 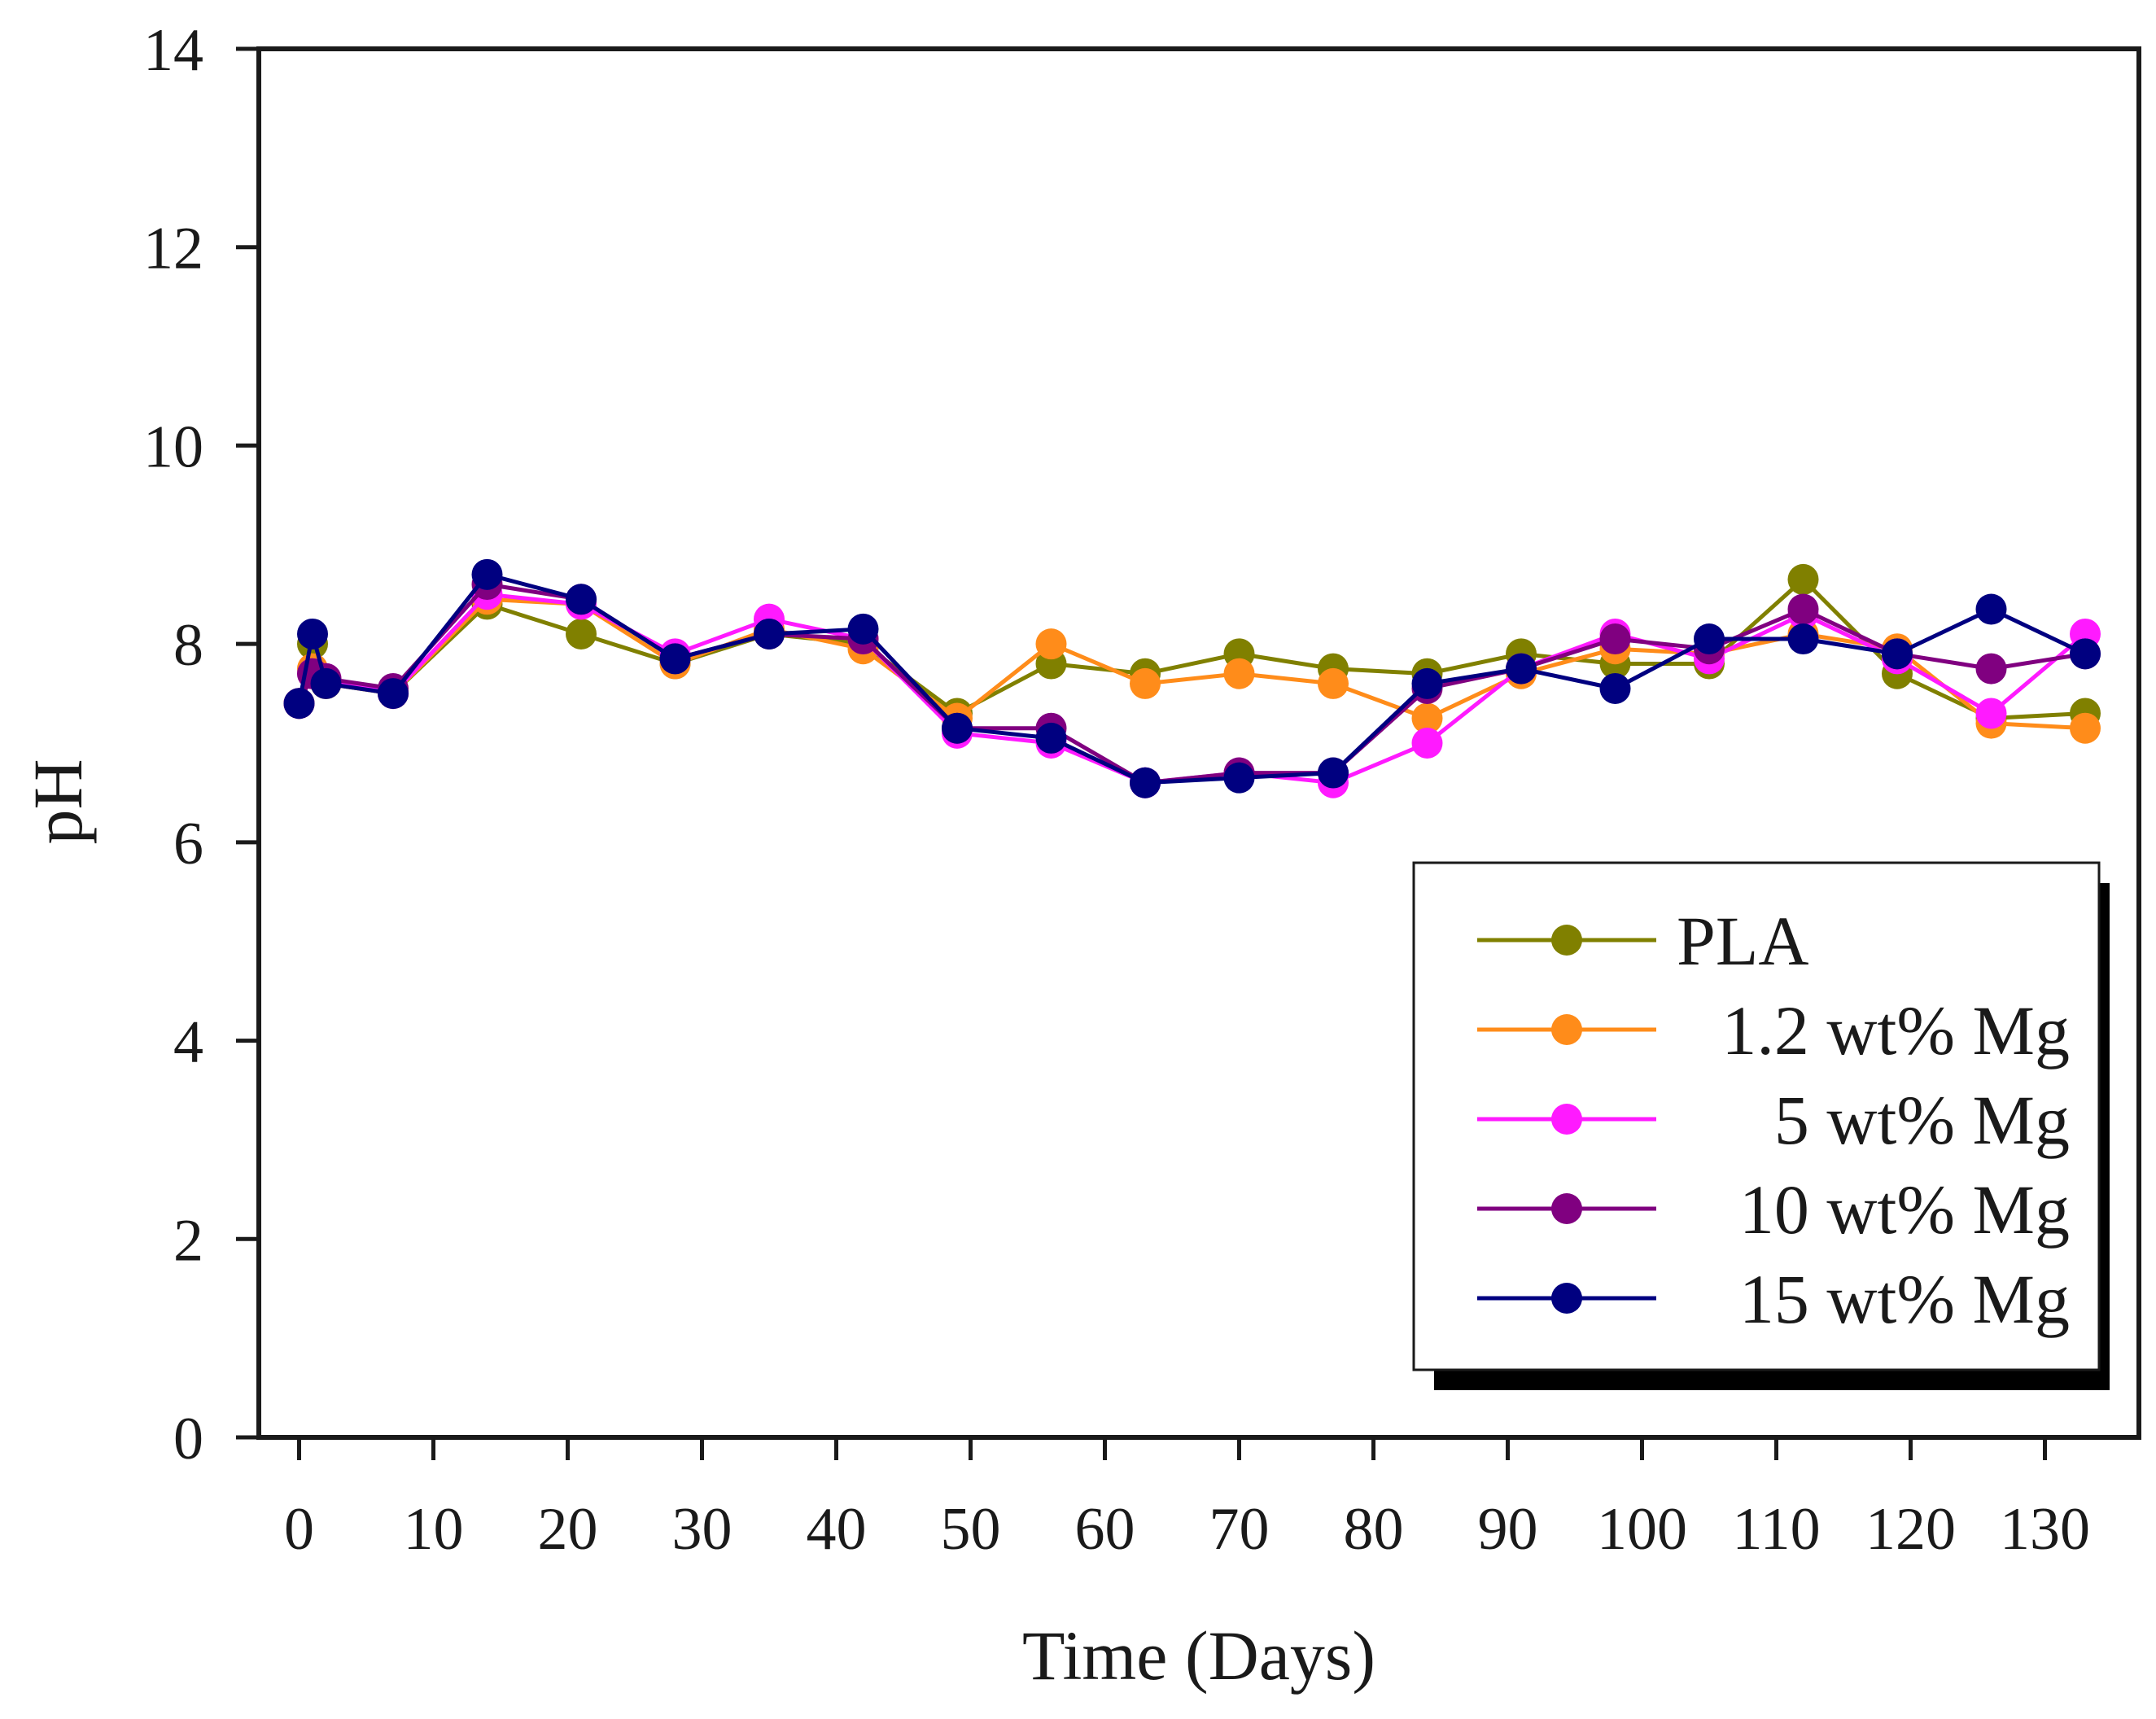 I want to click on legend-label: 15 wt% Mg, so click(x=1904, y=1299).